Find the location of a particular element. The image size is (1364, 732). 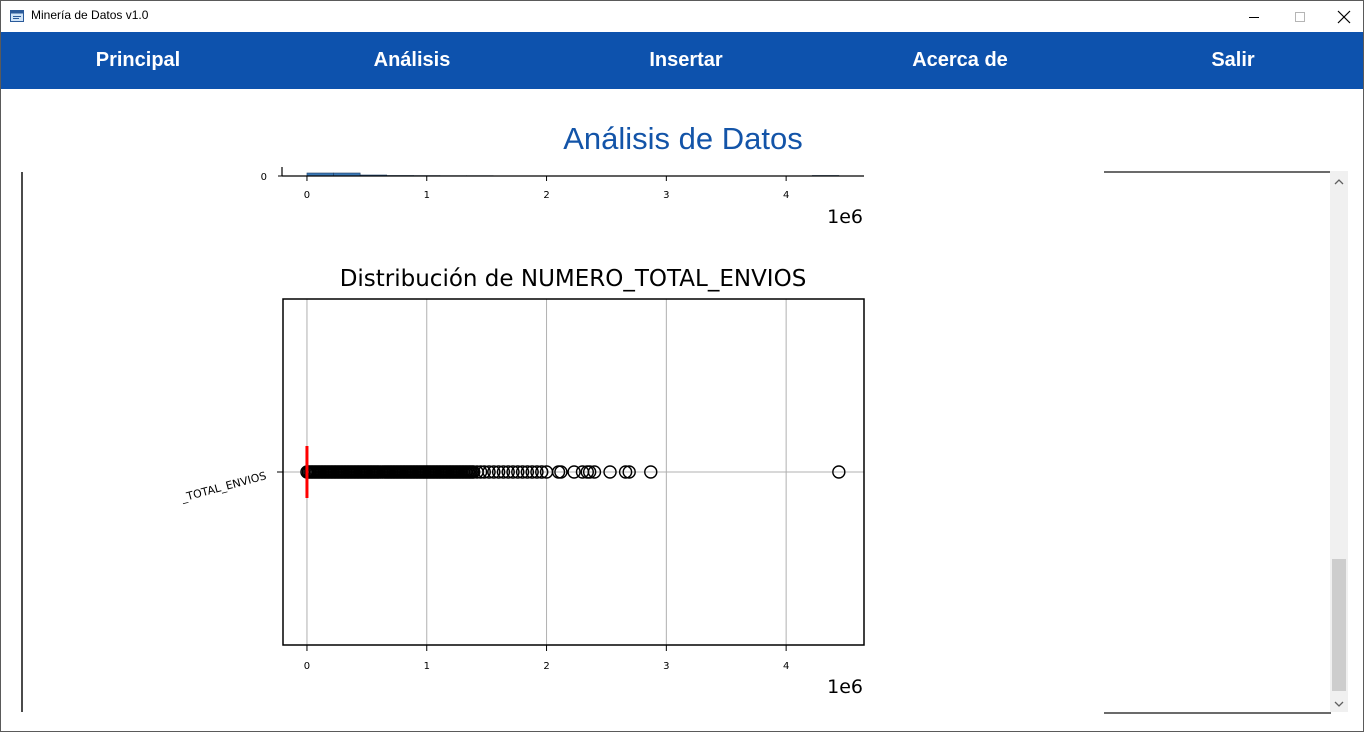

menu-salir: Salir is located at coordinates (1233, 60).